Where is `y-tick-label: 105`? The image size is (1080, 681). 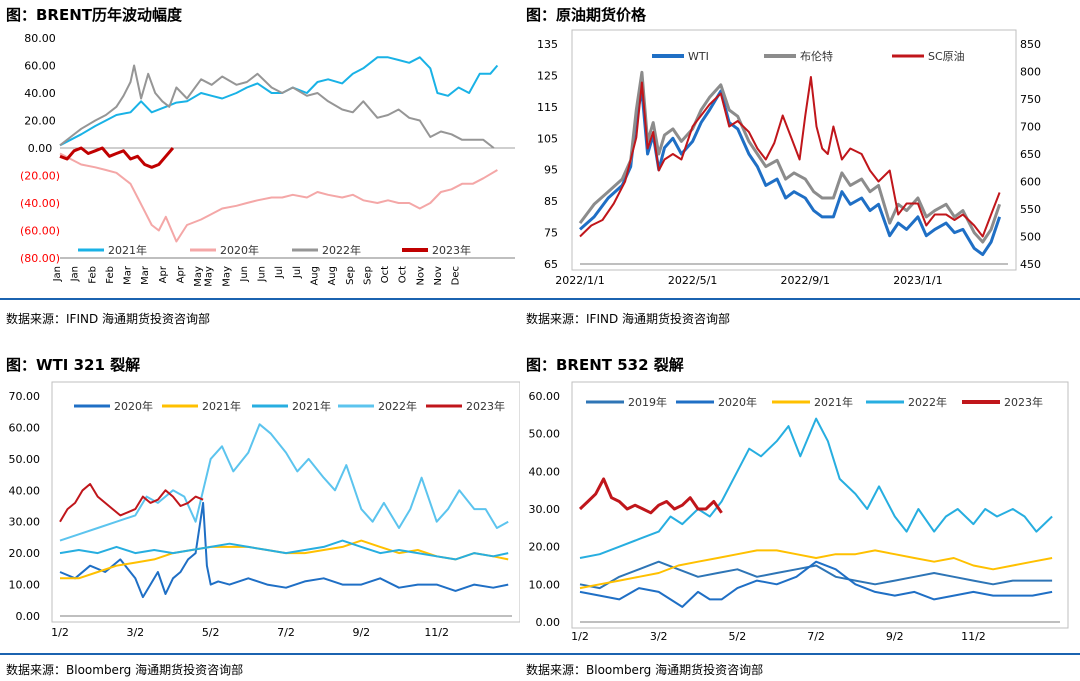 y-tick-label: 105 is located at coordinates (547, 138).